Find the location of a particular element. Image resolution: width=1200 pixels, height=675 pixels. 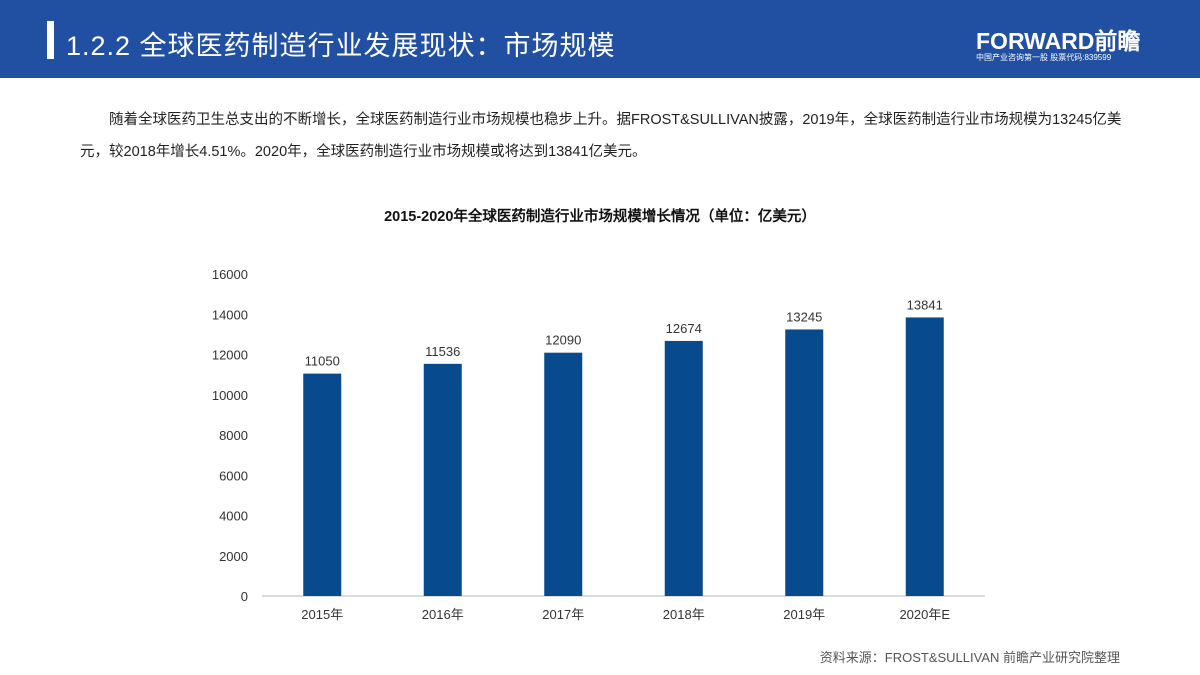

brand-logo-subtitle: 中国产业咨询第一股 股票代码:839599 is located at coordinates (1044, 57).